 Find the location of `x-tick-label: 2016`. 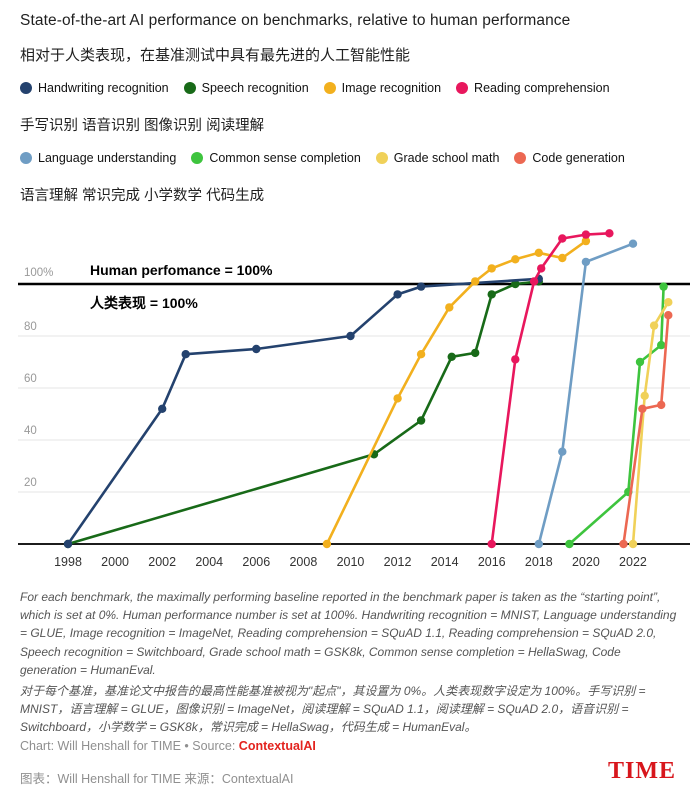

x-tick-label: 2016 is located at coordinates (492, 562).